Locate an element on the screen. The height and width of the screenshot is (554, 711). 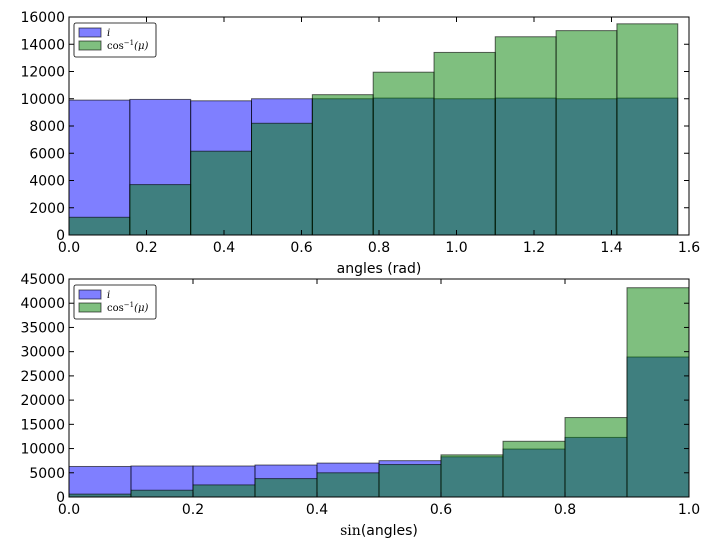
y-tick-label: 16000 is located at coordinates (42, 18).